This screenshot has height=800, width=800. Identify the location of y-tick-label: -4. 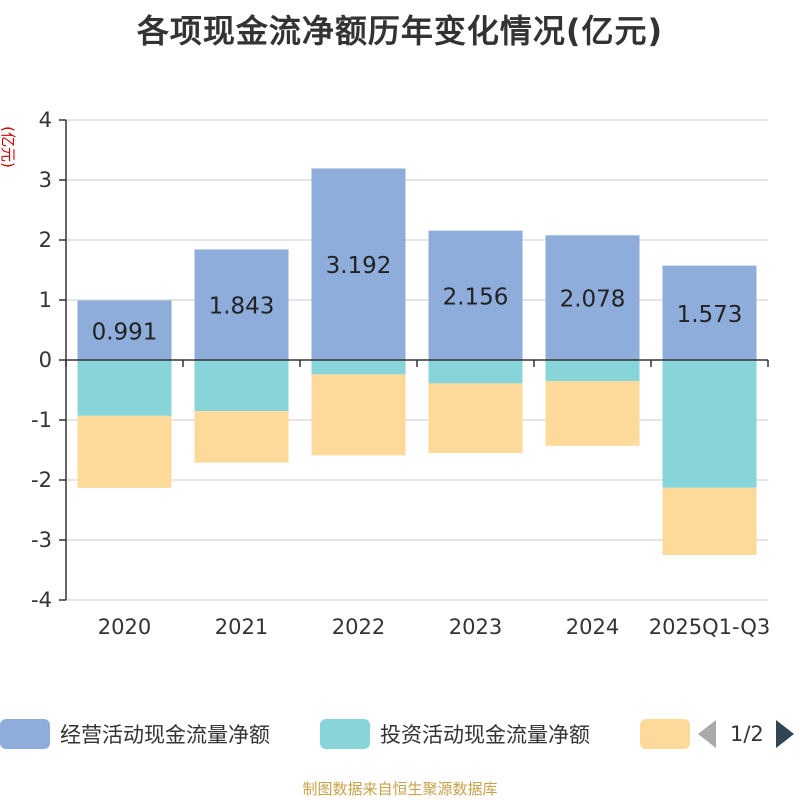
(41, 600).